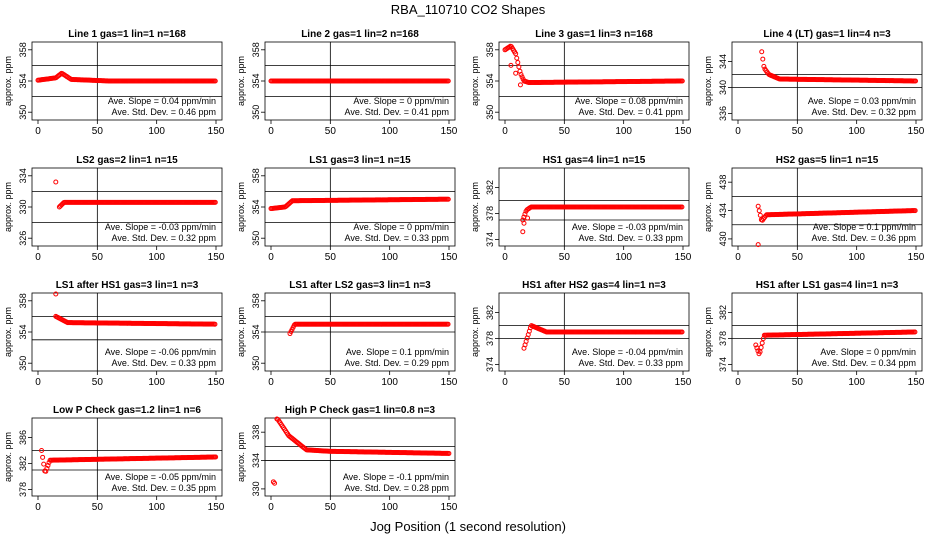 The width and height of the screenshot is (936, 540). I want to click on sd-annotation: Ave. Std. Dev. = 0.28 ppm, so click(397, 488).